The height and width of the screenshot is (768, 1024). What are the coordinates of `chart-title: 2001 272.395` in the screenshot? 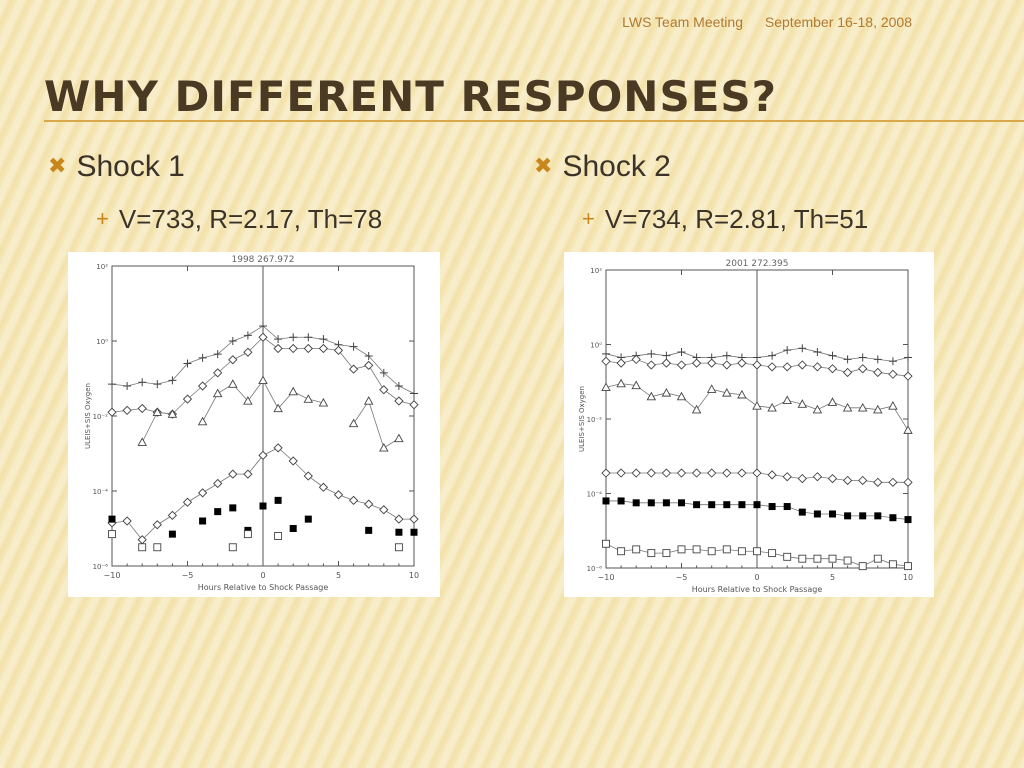 It's located at (757, 264).